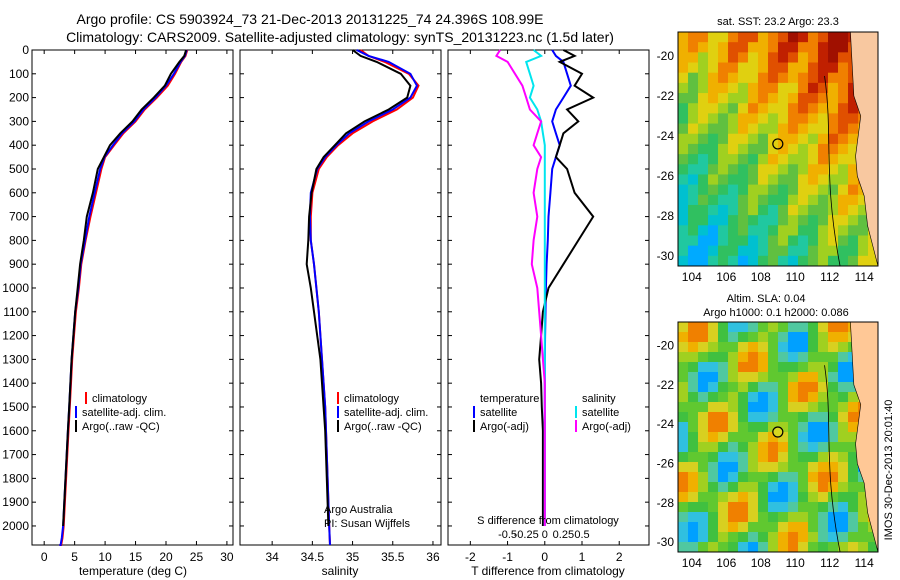 Image resolution: width=900 pixels, height=580 pixels. I want to click on imos-credit: IMOS 30-Dec-2013 20:01:40, so click(889, 470).